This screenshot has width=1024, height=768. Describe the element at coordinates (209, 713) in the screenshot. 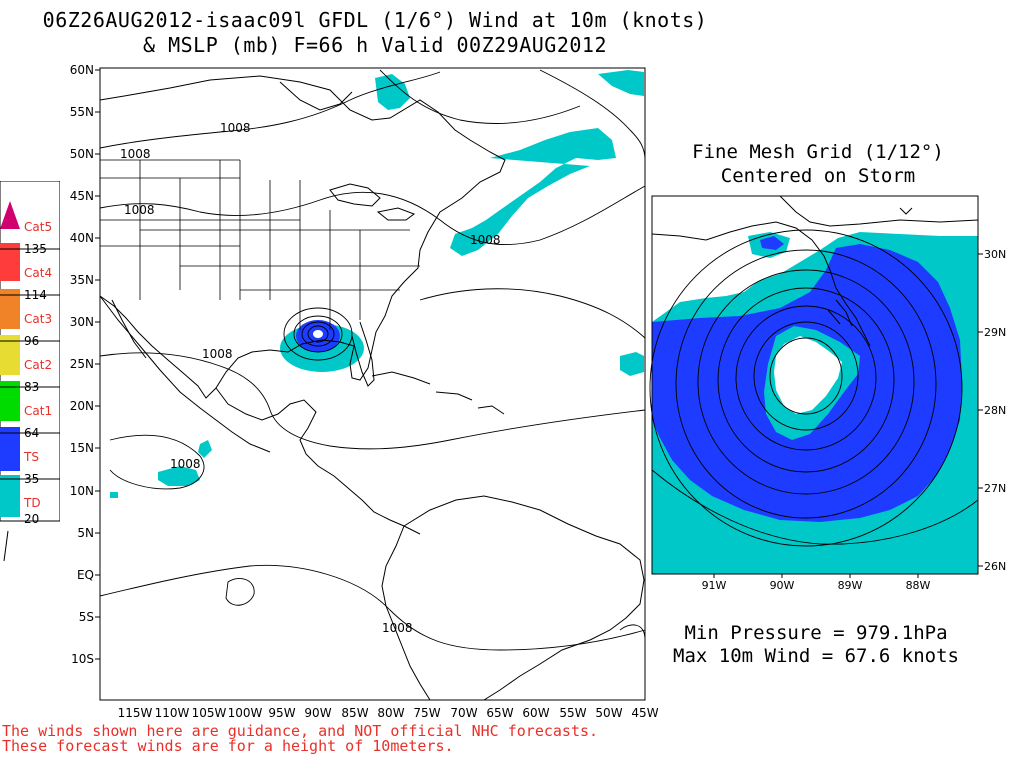

I see `lon-label: 105W` at that location.